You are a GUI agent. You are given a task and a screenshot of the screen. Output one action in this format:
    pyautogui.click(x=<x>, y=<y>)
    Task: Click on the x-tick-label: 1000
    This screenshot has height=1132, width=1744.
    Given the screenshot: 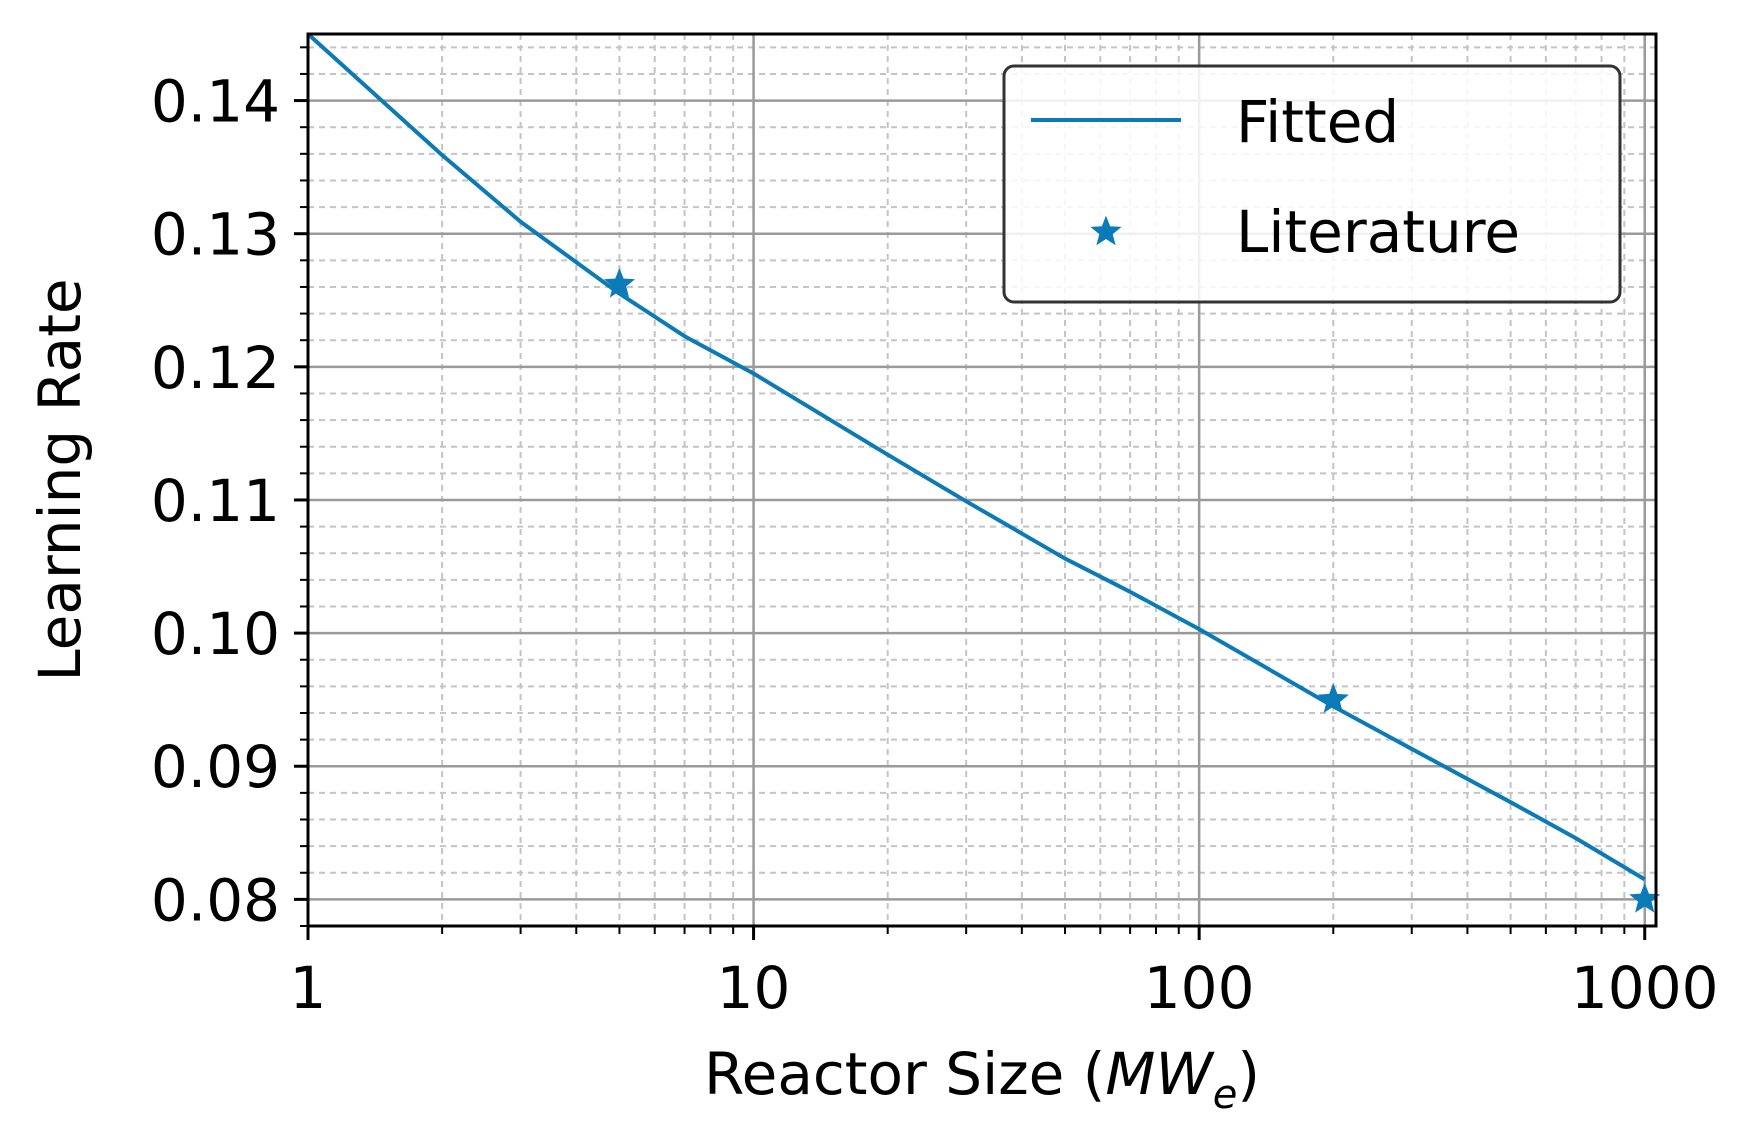 What is the action you would take?
    pyautogui.click(x=1645, y=988)
    